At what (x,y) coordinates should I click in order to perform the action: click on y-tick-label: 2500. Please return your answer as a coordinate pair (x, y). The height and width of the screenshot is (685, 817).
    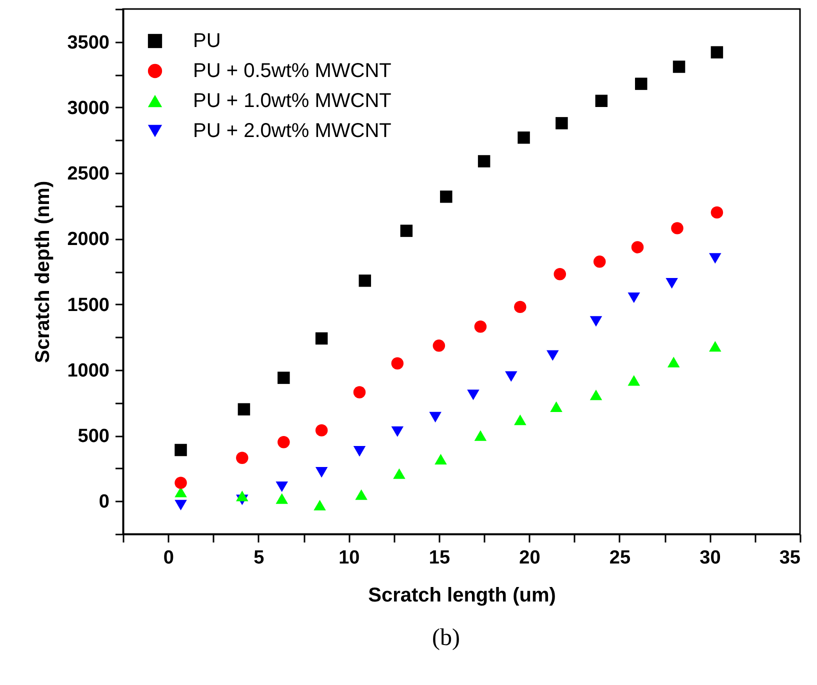
    Looking at the image, I should click on (88, 174).